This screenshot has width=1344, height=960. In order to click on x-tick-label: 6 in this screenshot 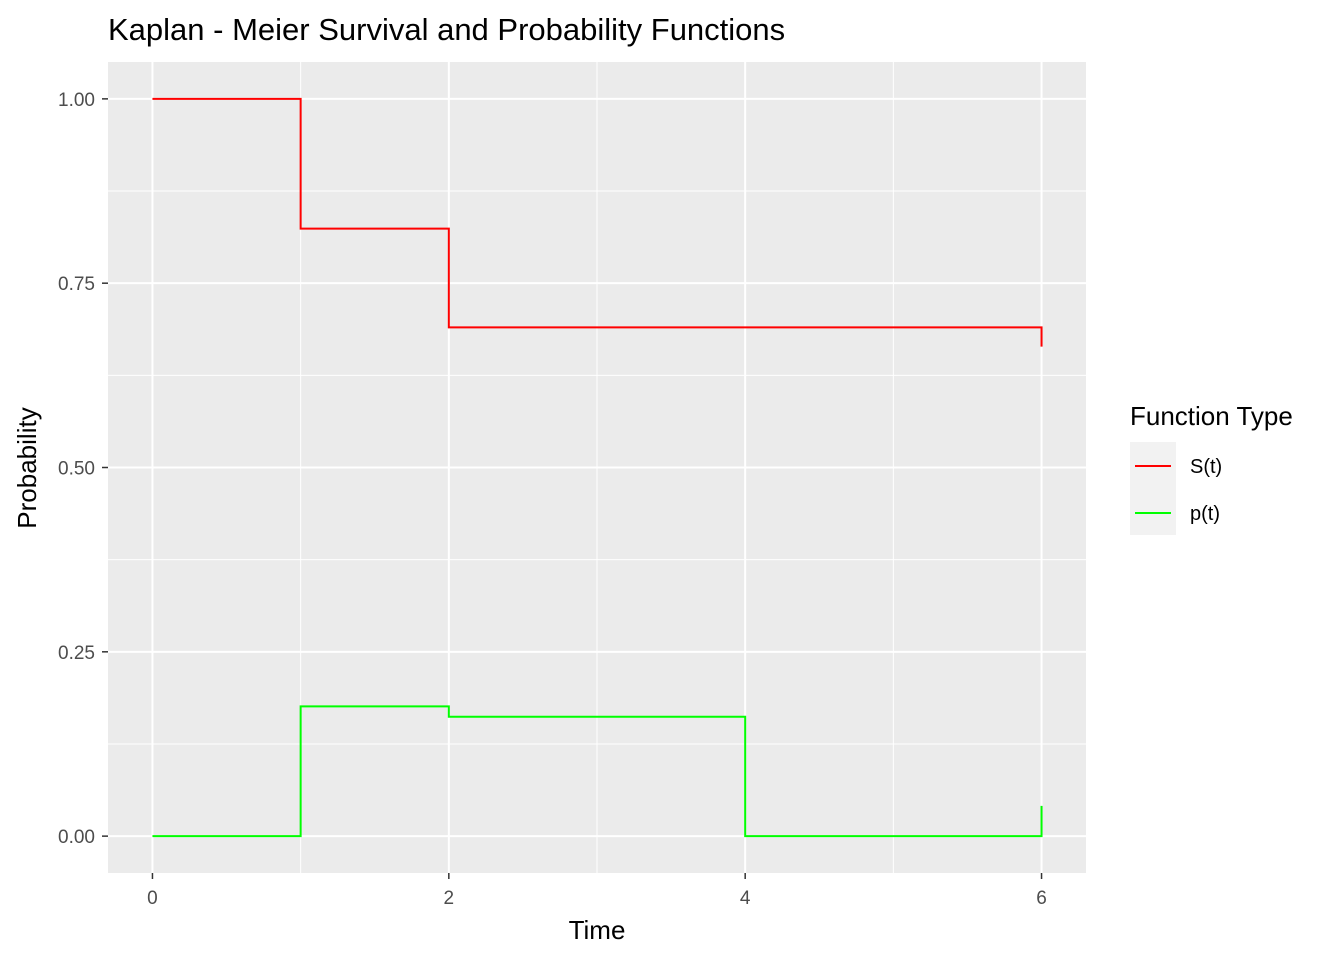, I will do `click(1041, 898)`.